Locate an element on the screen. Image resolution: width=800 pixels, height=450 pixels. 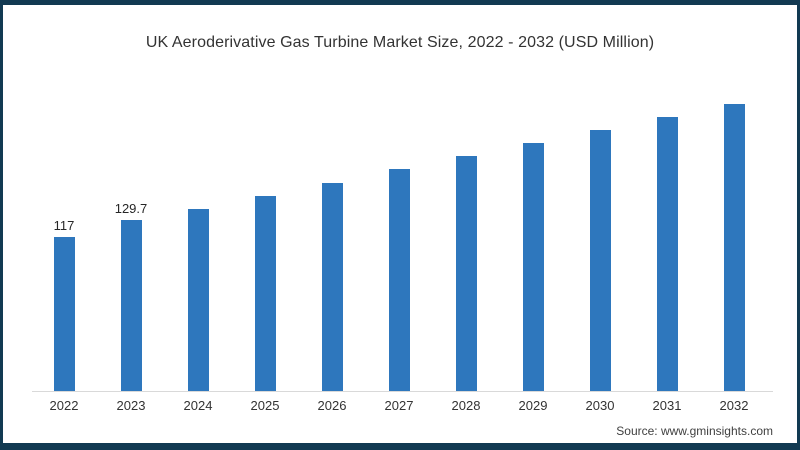
x-tick-label-2028: 2028 is located at coordinates (466, 405).